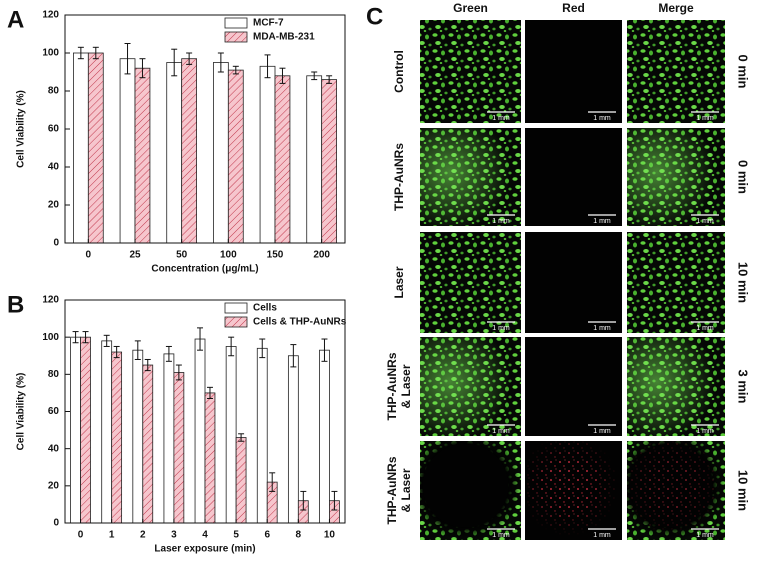 The height and width of the screenshot is (567, 757). Describe the element at coordinates (56, 243) in the screenshot. I see `y-tick-label: 0` at that location.